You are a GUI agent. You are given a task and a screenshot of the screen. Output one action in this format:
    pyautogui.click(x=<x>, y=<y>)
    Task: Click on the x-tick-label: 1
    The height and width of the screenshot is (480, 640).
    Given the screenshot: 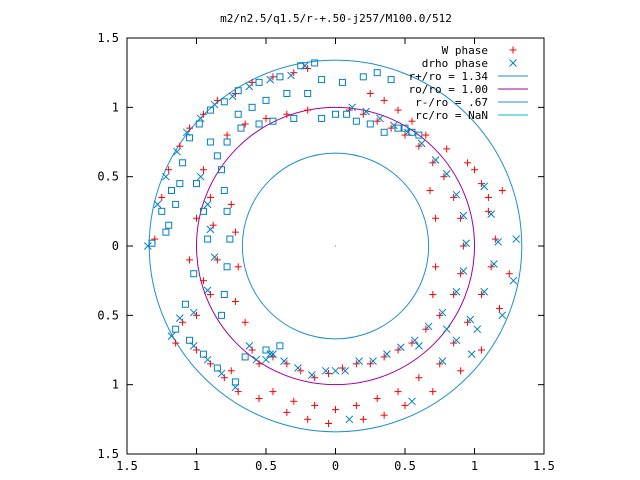 What is the action you would take?
    pyautogui.click(x=196, y=466)
    